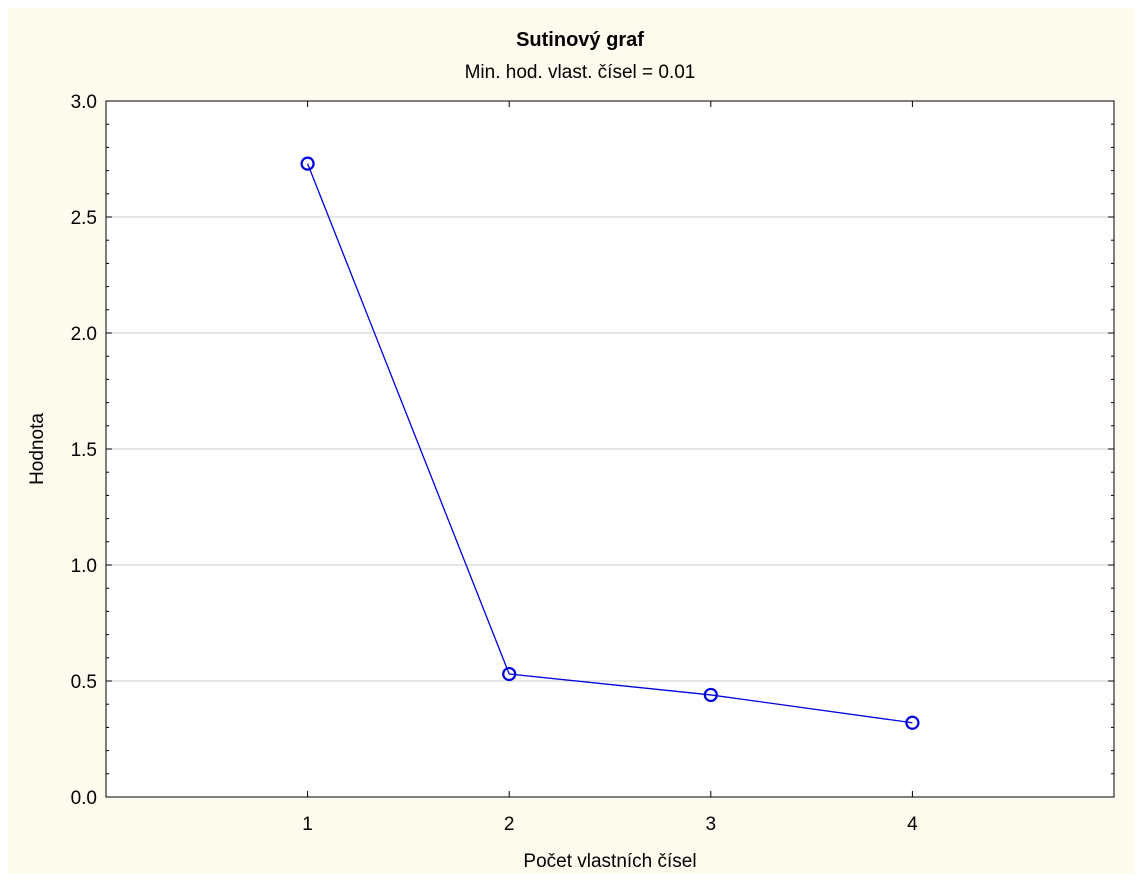  I want to click on x-tick-label: 3, so click(711, 824).